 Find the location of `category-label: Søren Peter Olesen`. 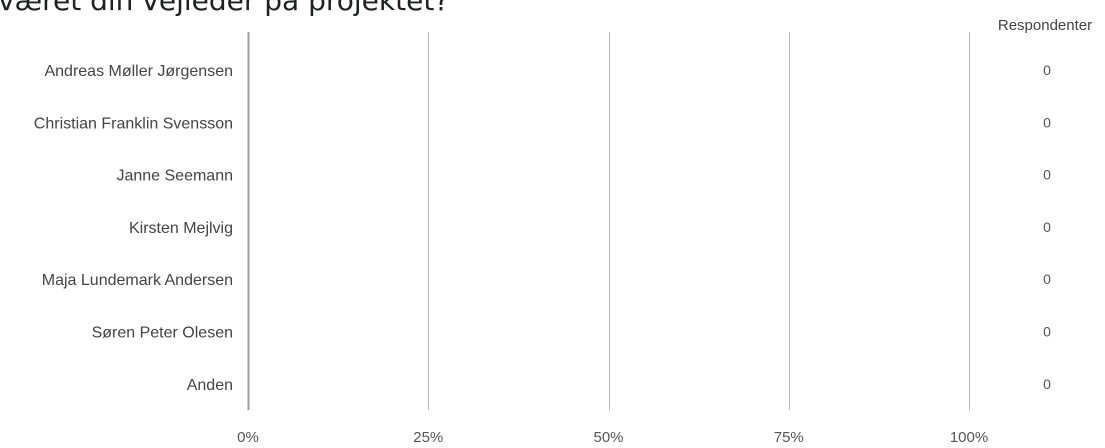

category-label: Søren Peter Olesen is located at coordinates (162, 333).